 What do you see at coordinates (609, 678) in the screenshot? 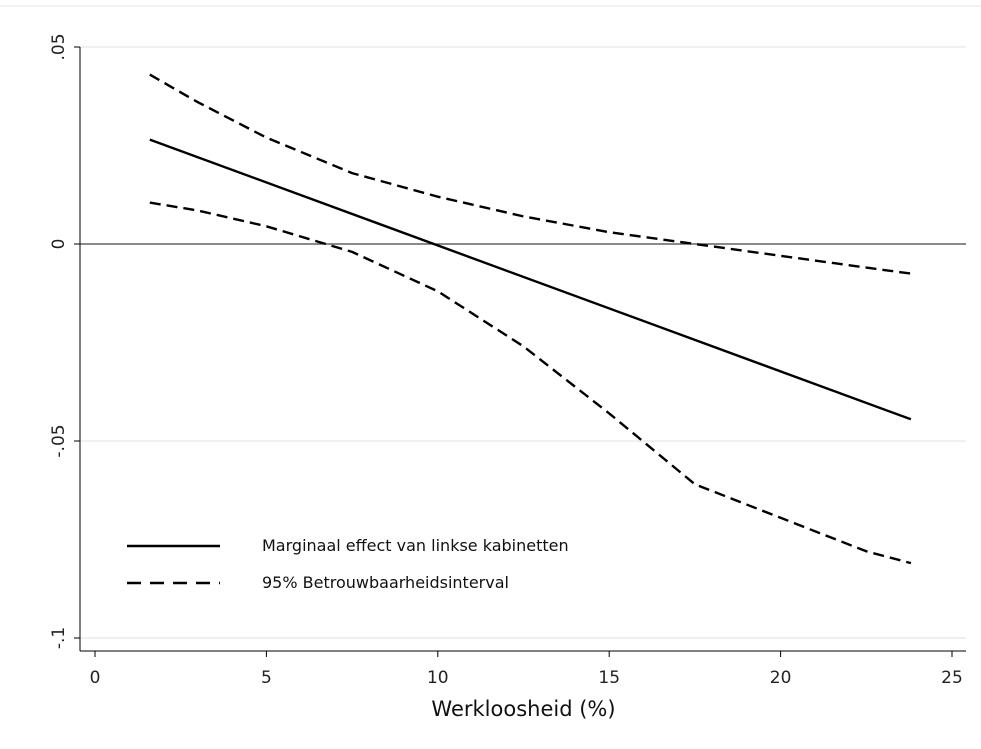
I see `x-tick-label: 15` at bounding box center [609, 678].